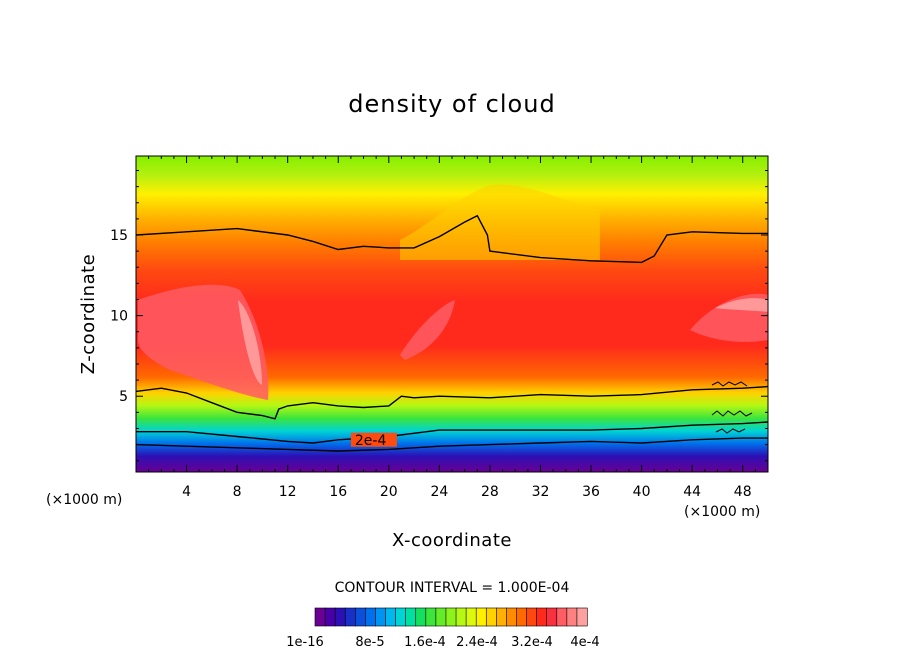 The image size is (904, 654). Describe the element at coordinates (452, 540) in the screenshot. I see `x-axis-label: X-coordinate` at that location.